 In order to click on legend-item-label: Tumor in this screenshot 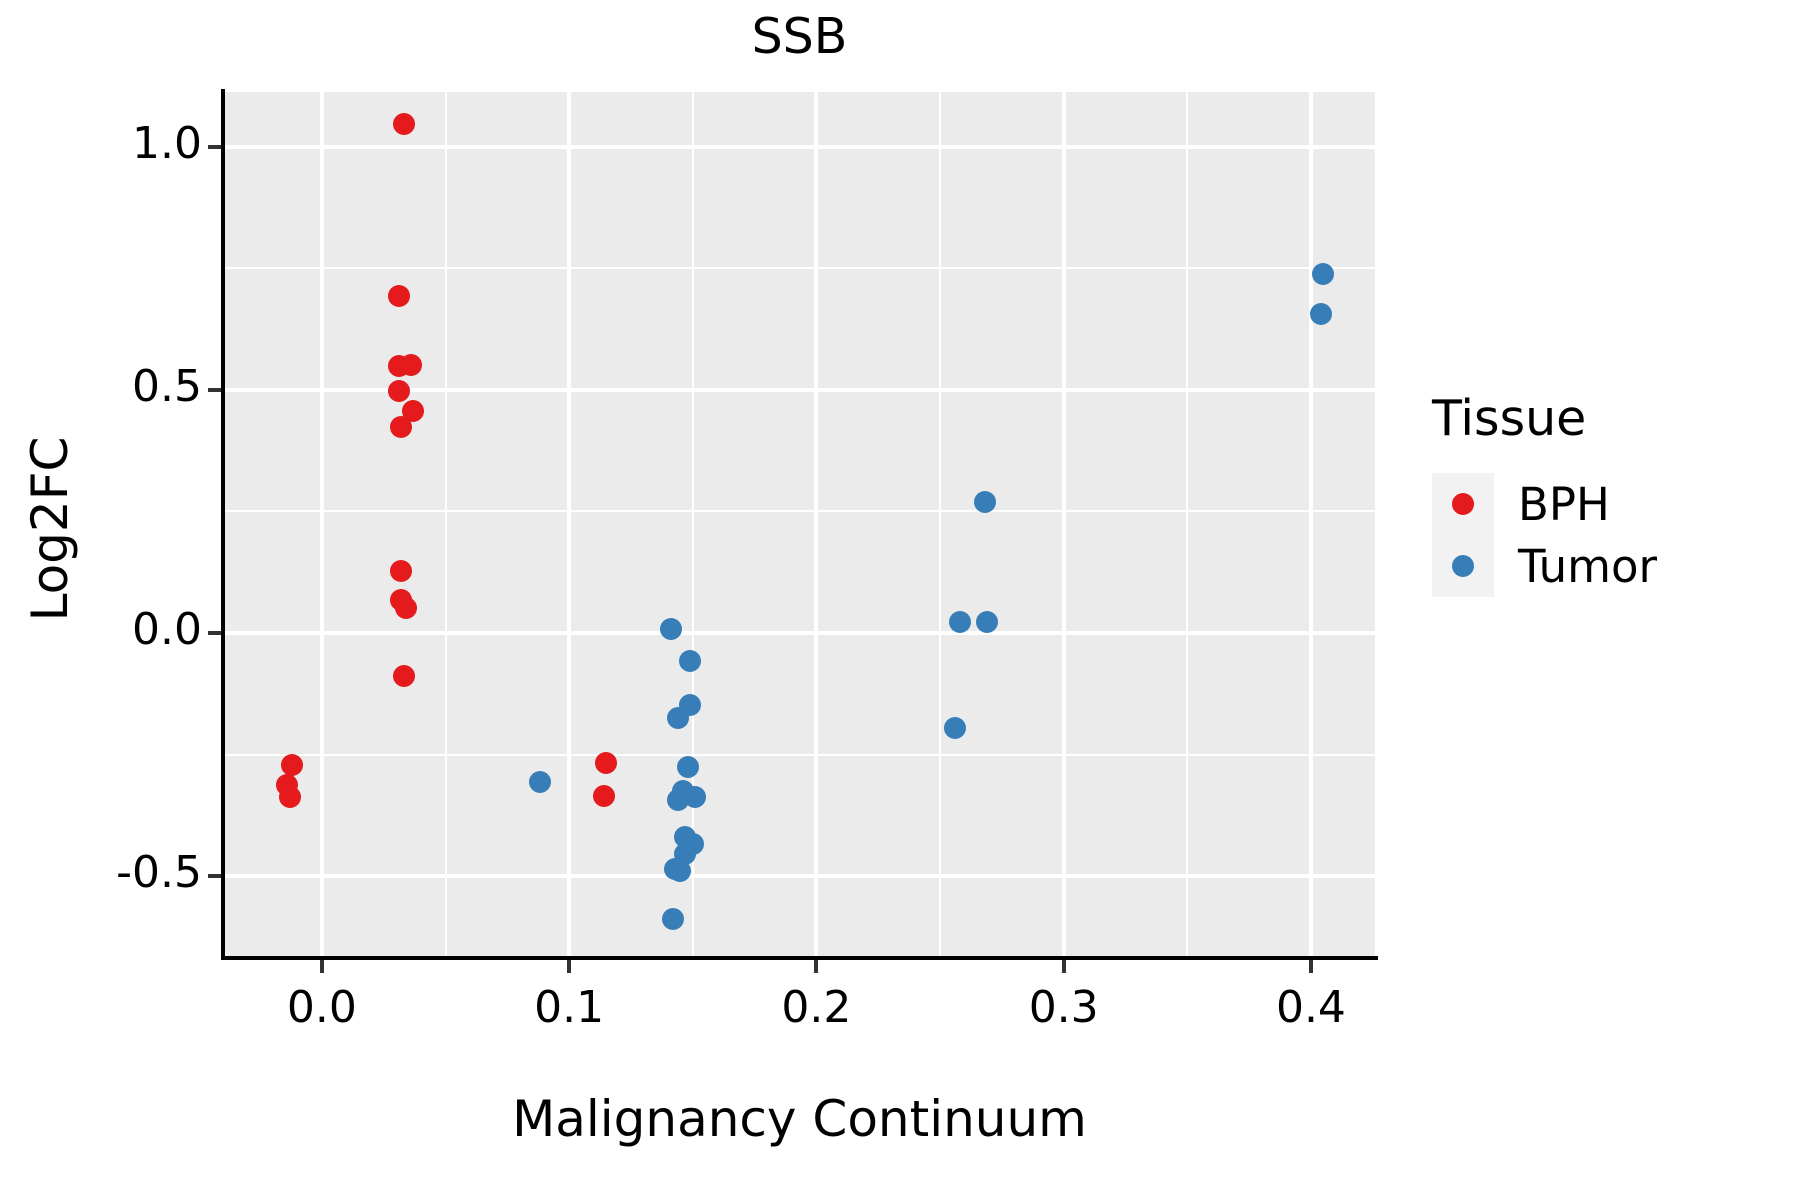, I will do `click(1588, 566)`.